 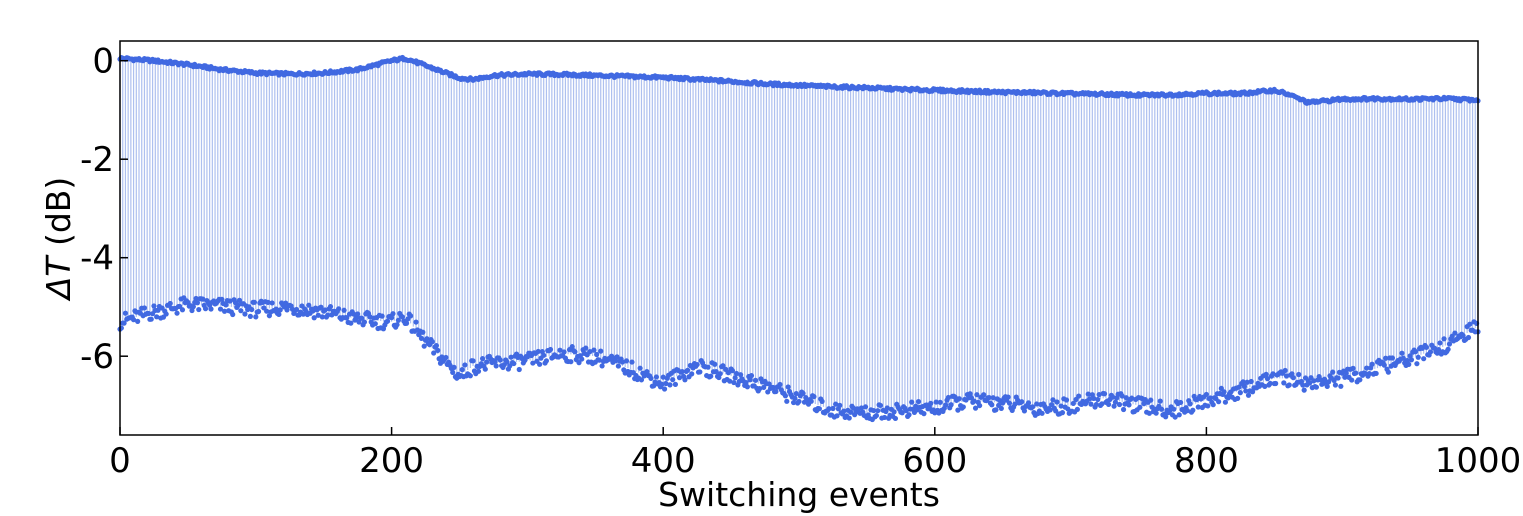 What do you see at coordinates (815, 454) in the screenshot?
I see `x-axis-ticks: 0 200 400 600 800 1000` at bounding box center [815, 454].